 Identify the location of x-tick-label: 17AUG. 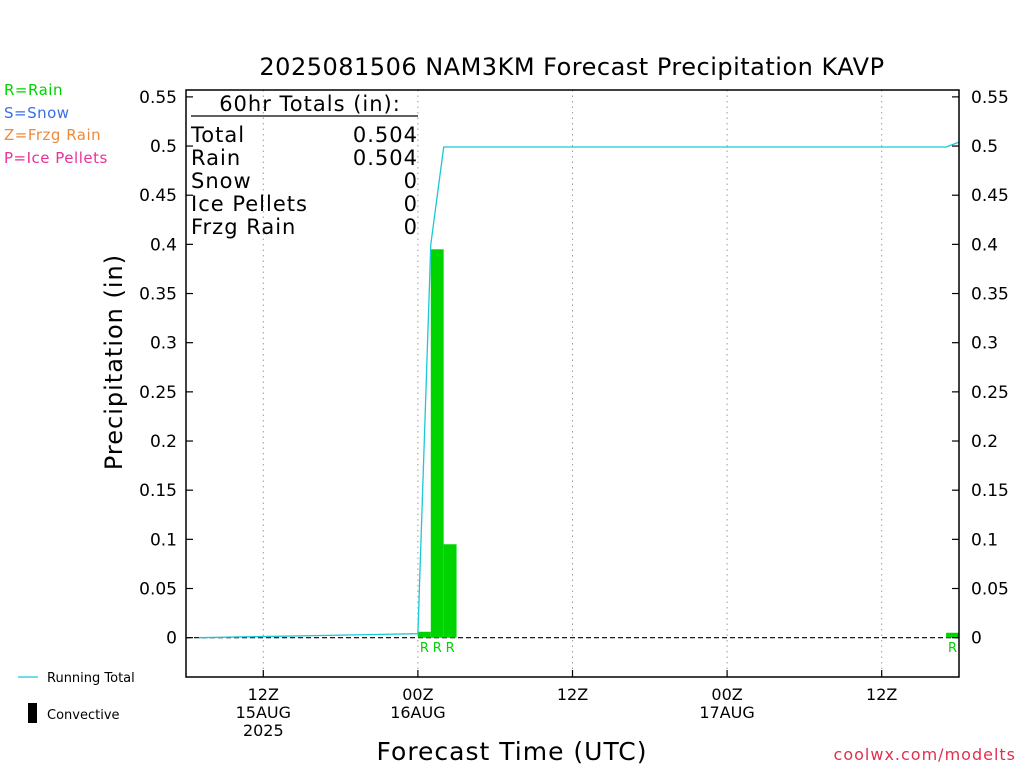
(726, 712).